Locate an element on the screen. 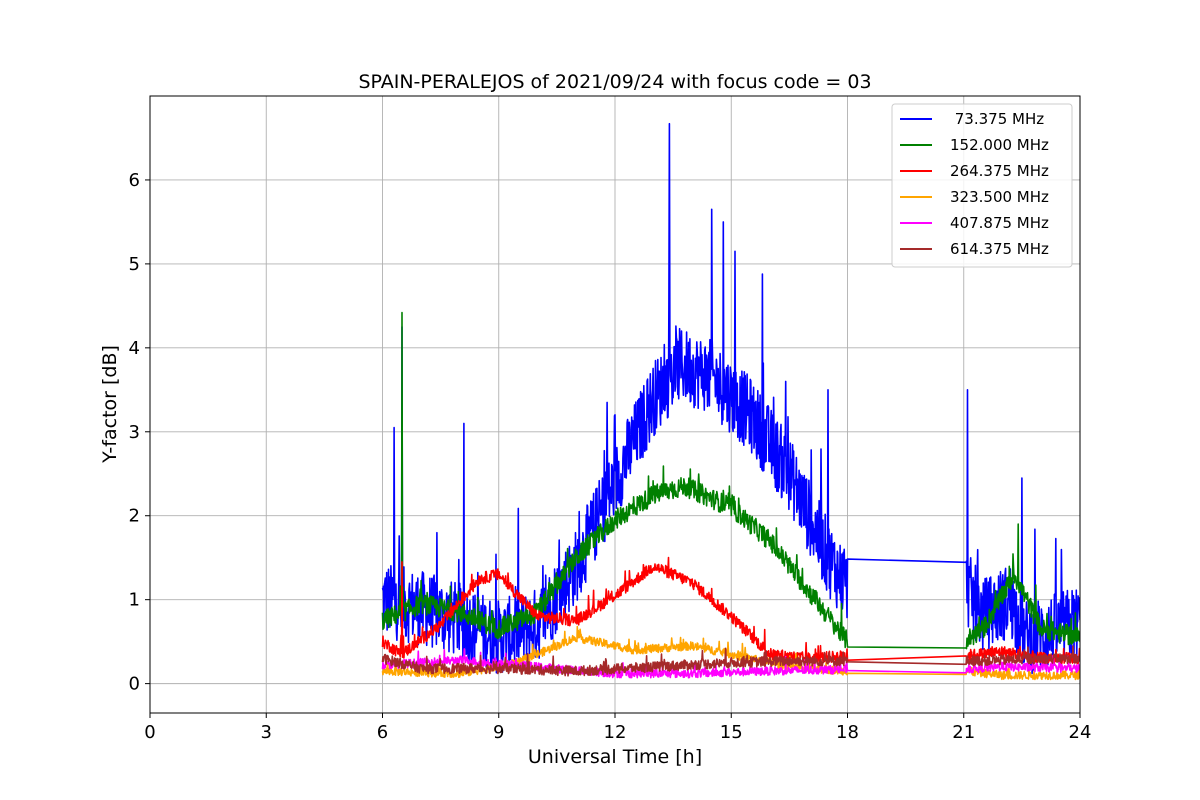  x-tick-label: 12 is located at coordinates (615, 732).